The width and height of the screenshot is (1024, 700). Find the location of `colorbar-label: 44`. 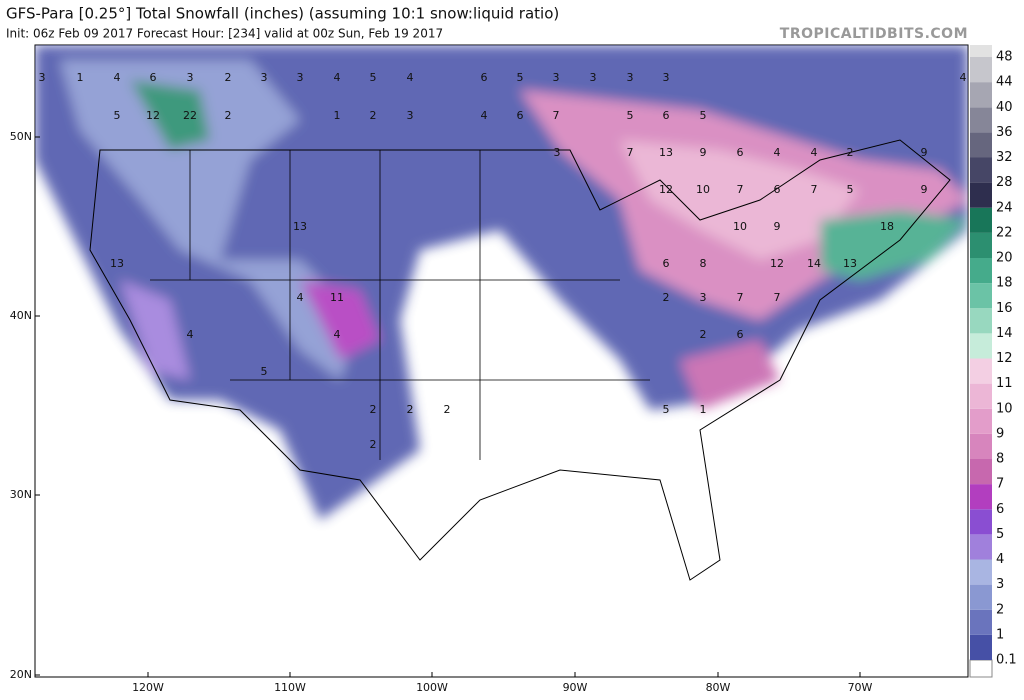

colorbar-label: 44 is located at coordinates (1004, 82).